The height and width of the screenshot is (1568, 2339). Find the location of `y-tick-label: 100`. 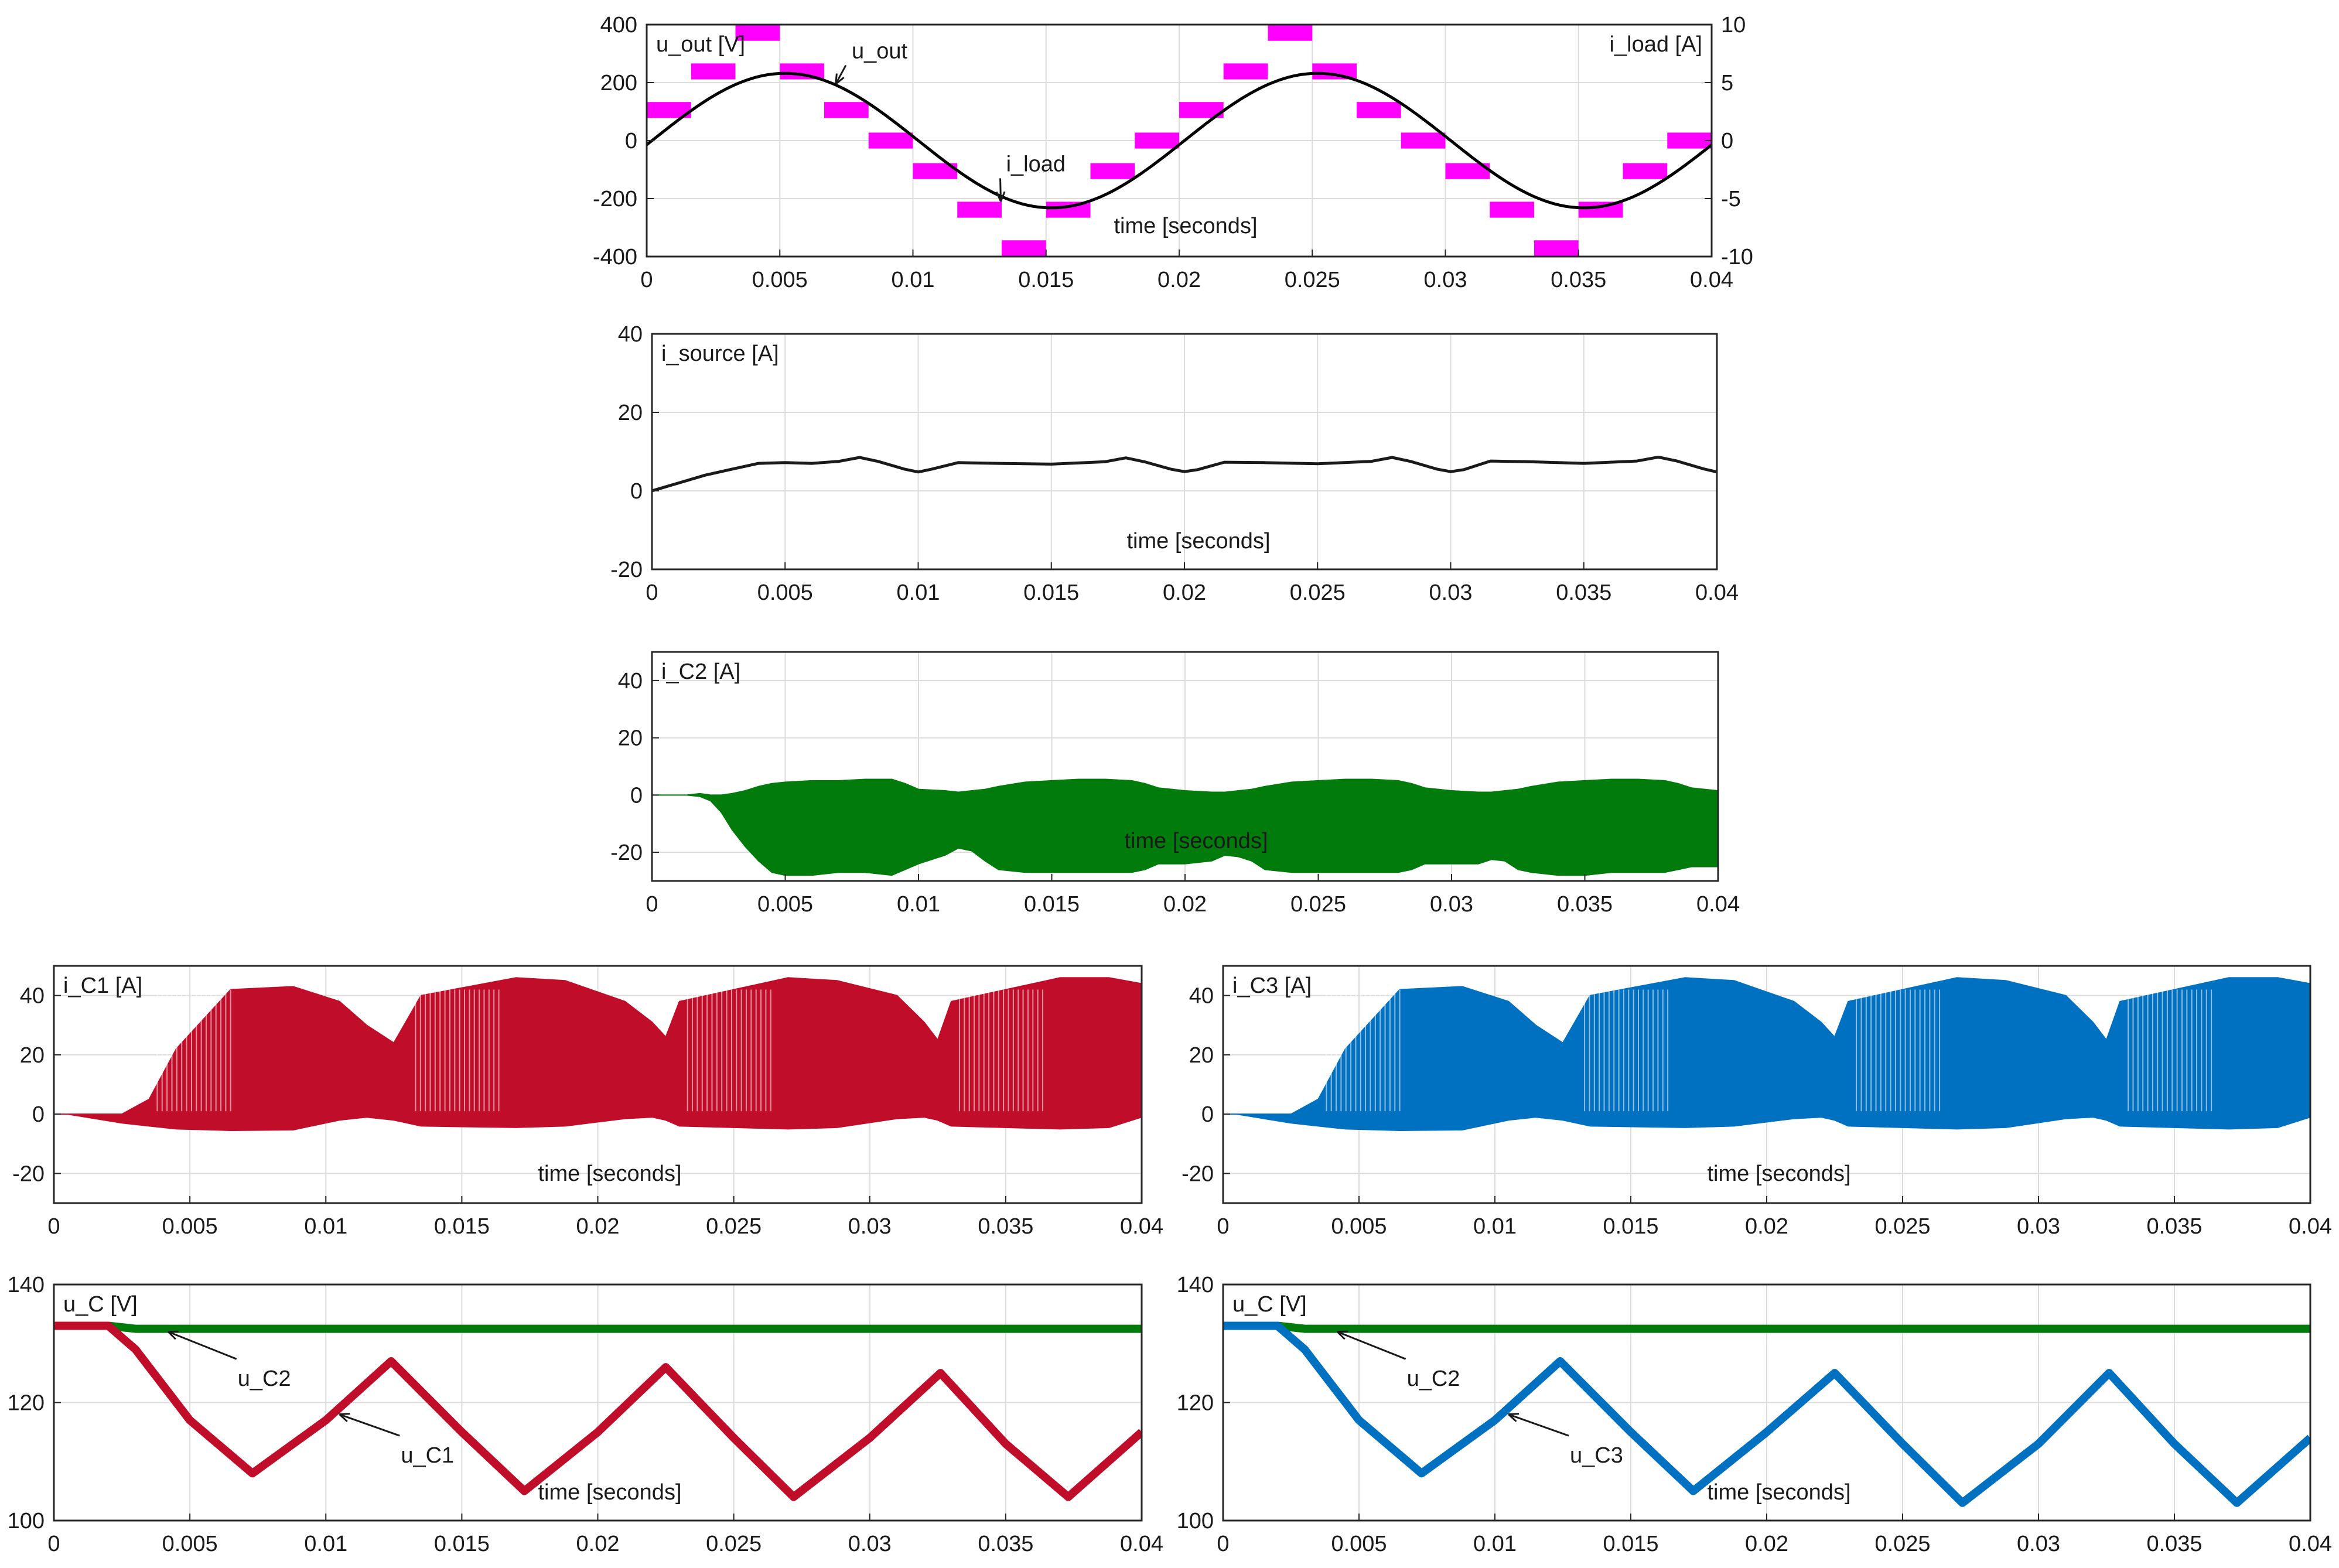

y-tick-label: 100 is located at coordinates (1195, 1521).